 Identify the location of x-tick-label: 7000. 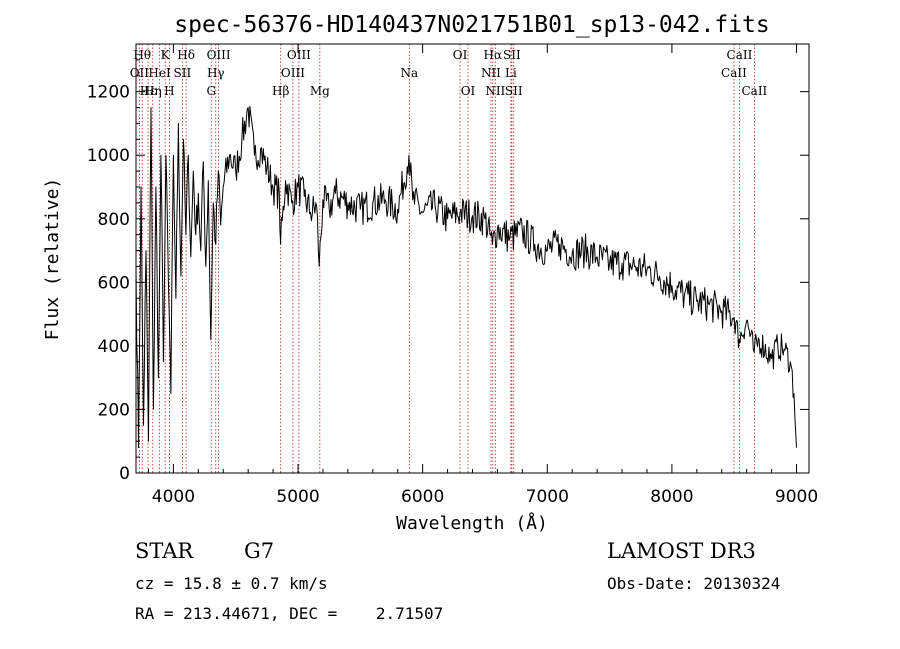
(547, 497).